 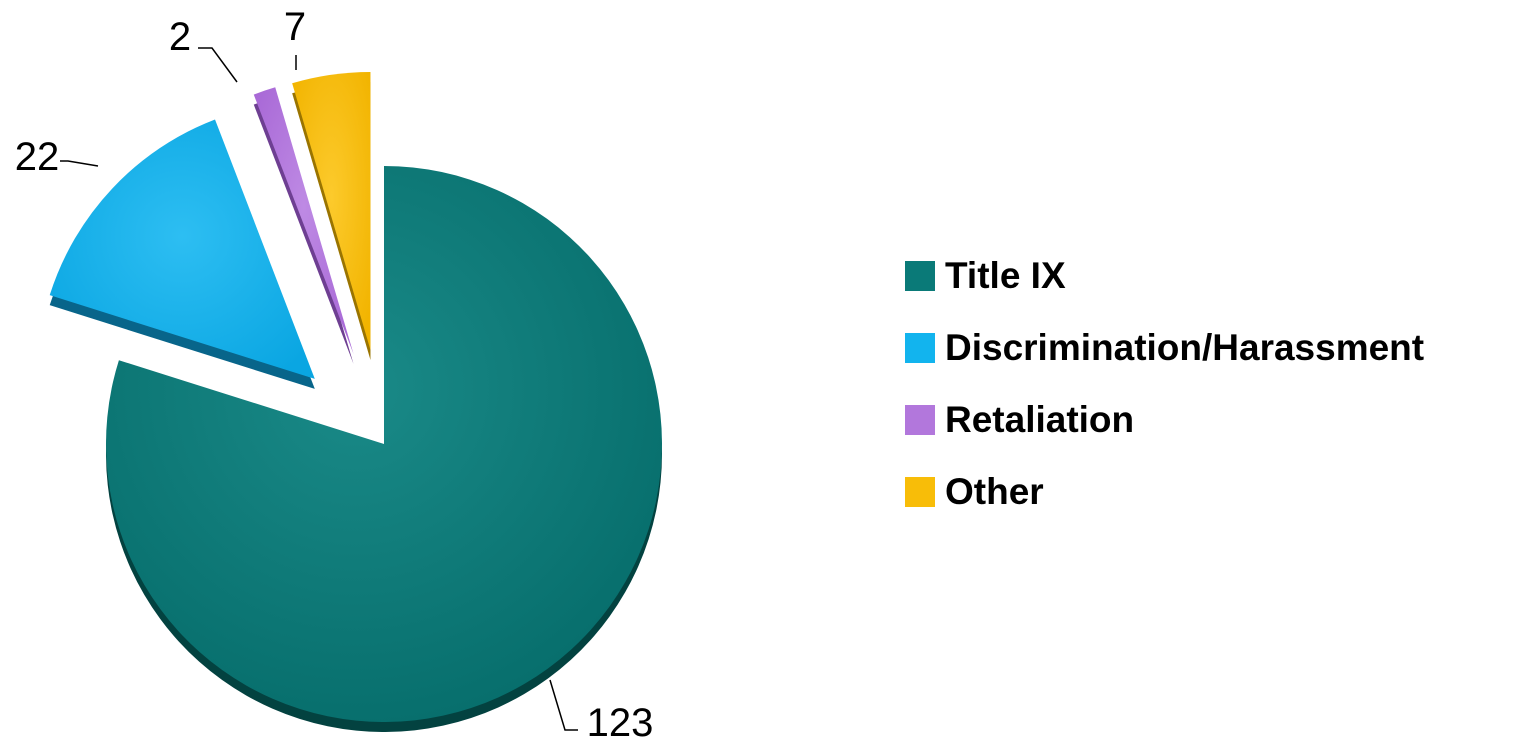 I want to click on data-label-title-ix: 123, so click(x=620, y=722).